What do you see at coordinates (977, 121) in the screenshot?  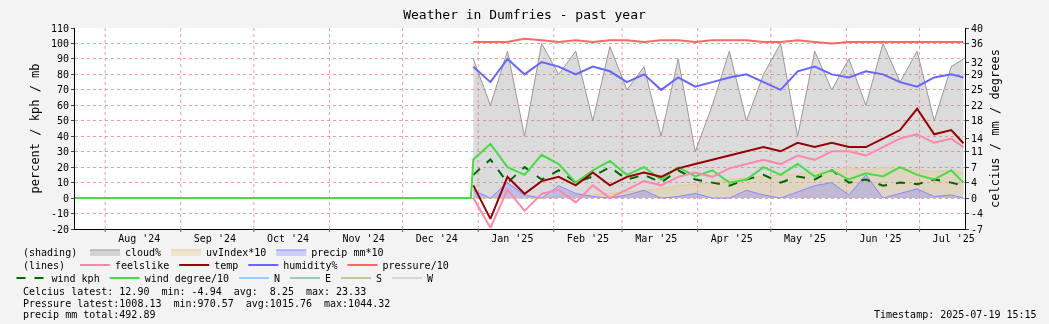 I see `y2-tick-label: 18` at bounding box center [977, 121].